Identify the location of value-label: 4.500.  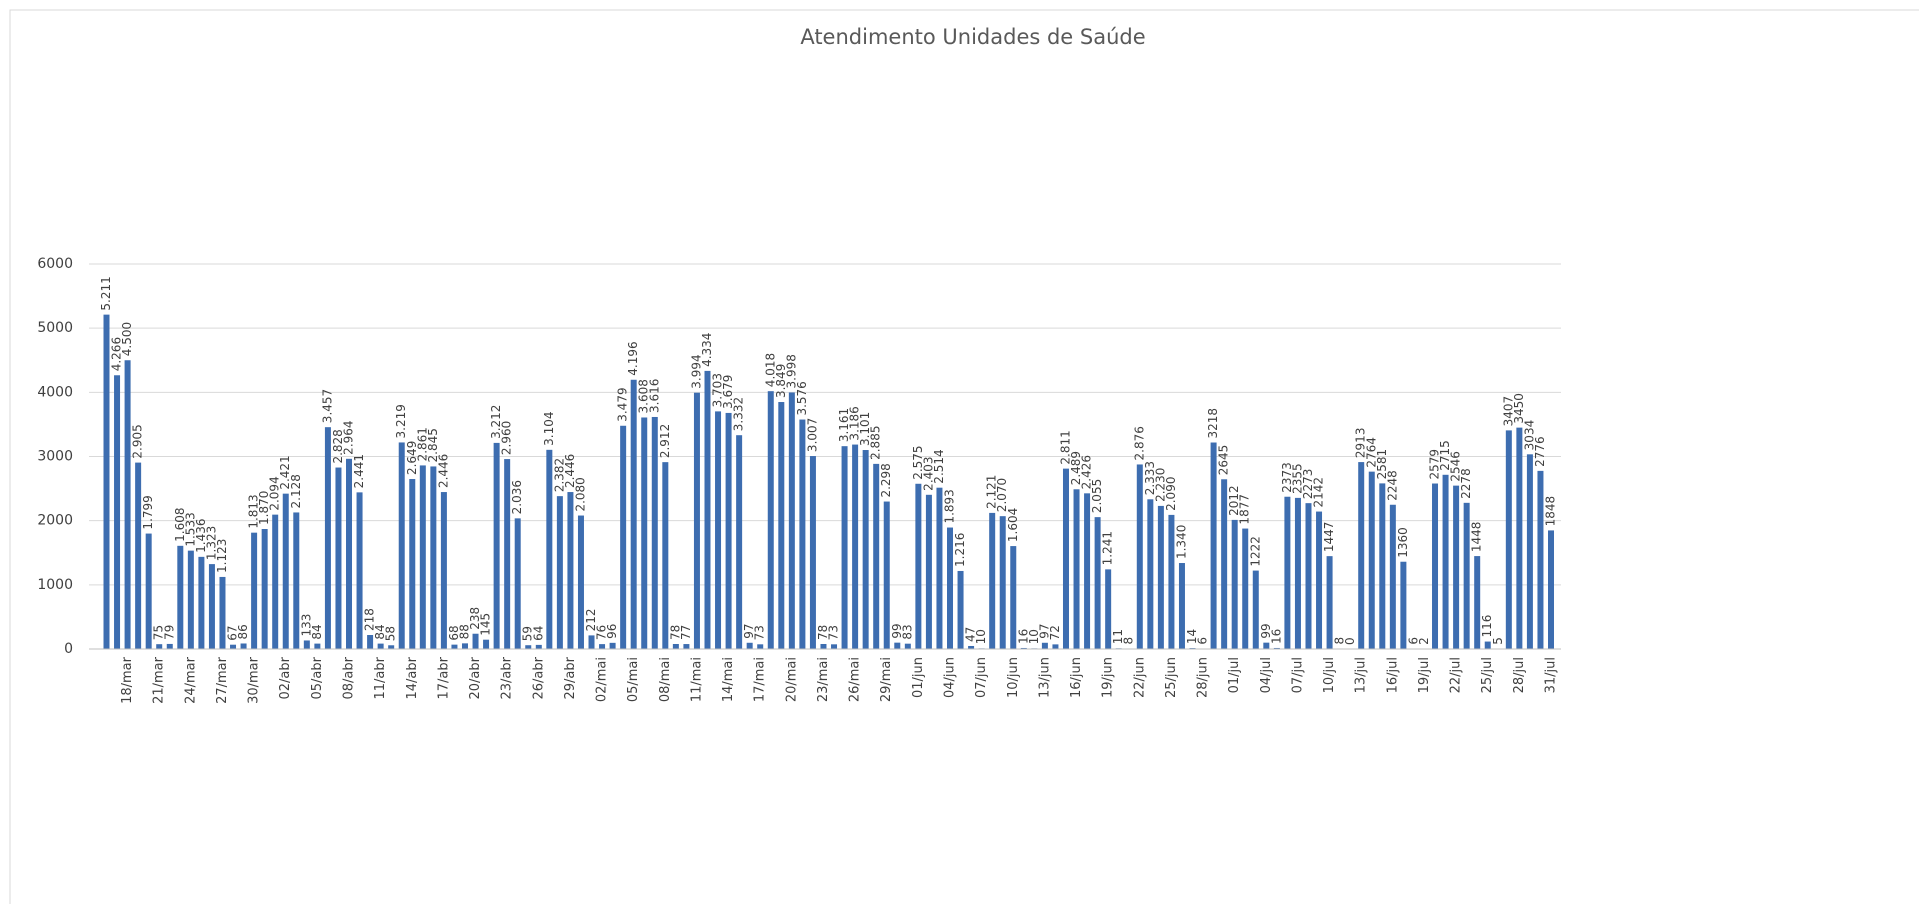
(127, 339).